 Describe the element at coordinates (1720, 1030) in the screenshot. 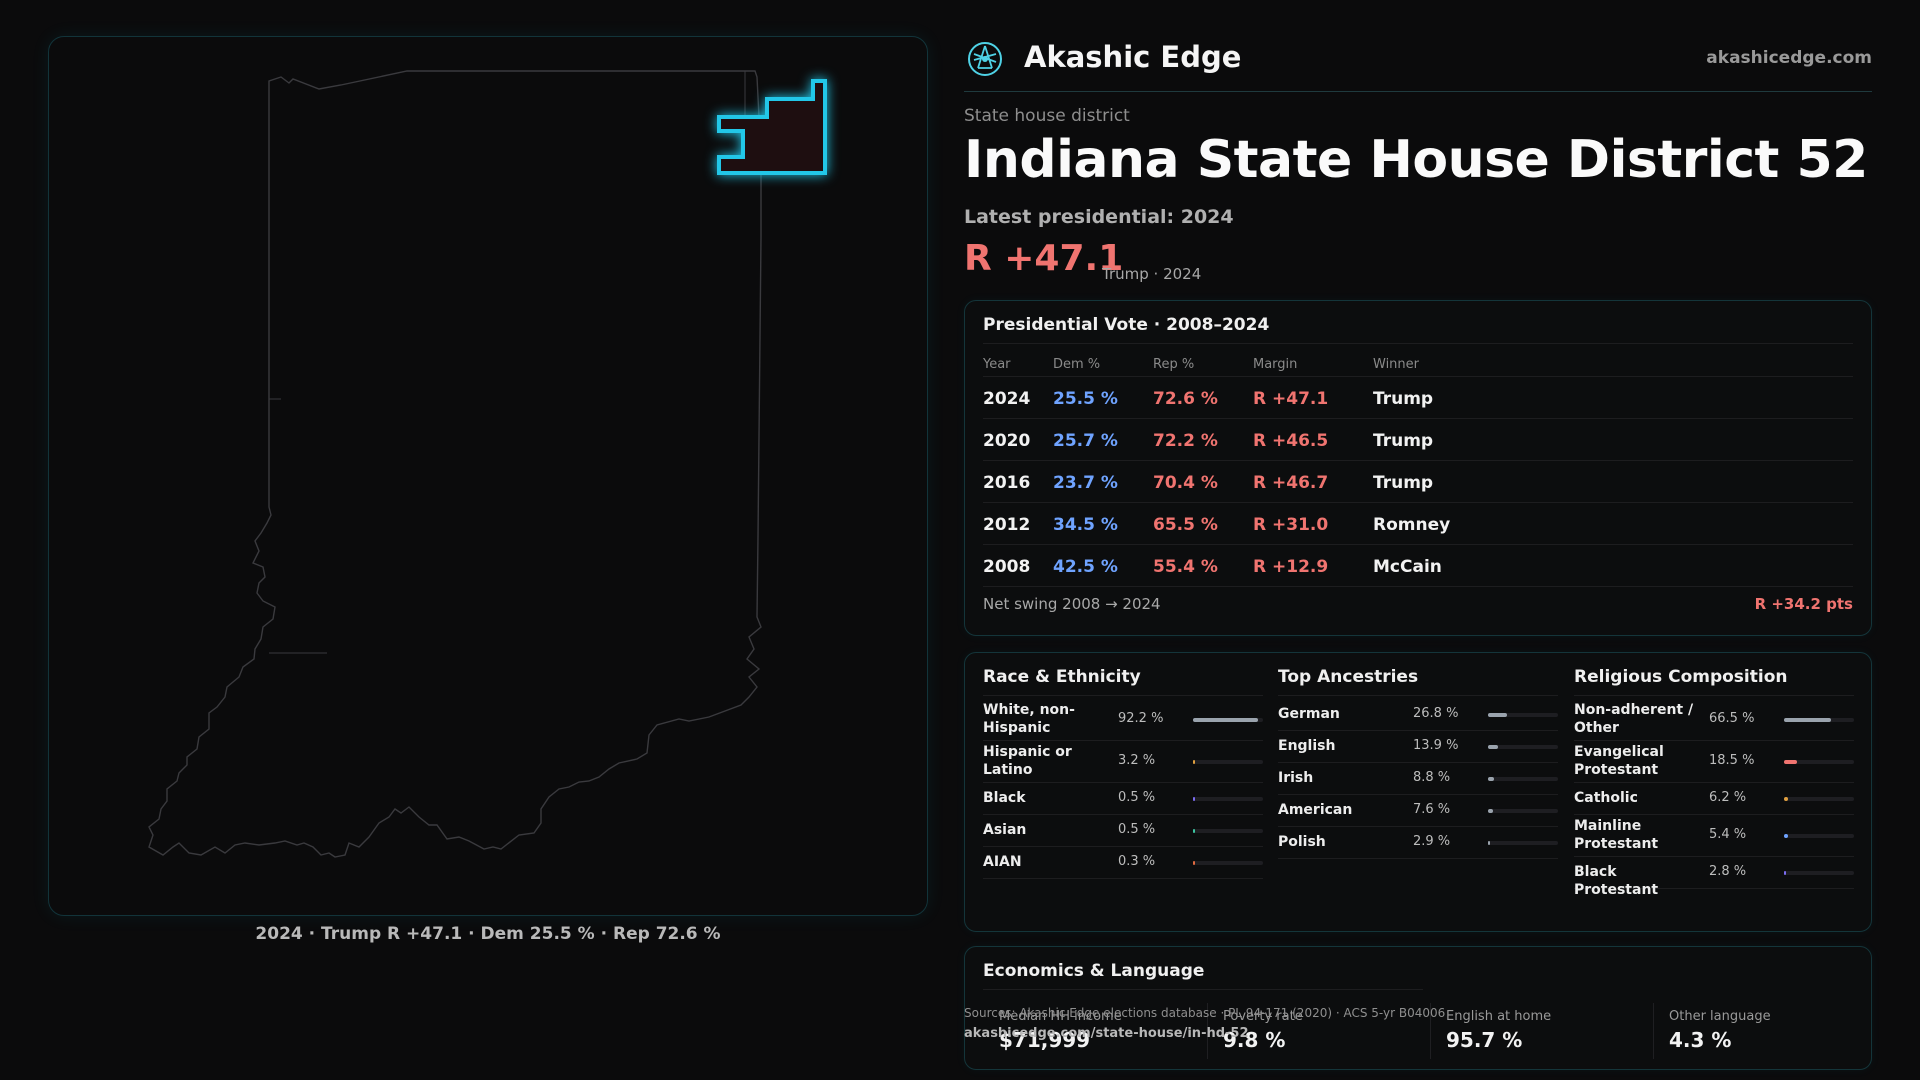

I see `stat-other-language: Other language 4.3 %` at that location.